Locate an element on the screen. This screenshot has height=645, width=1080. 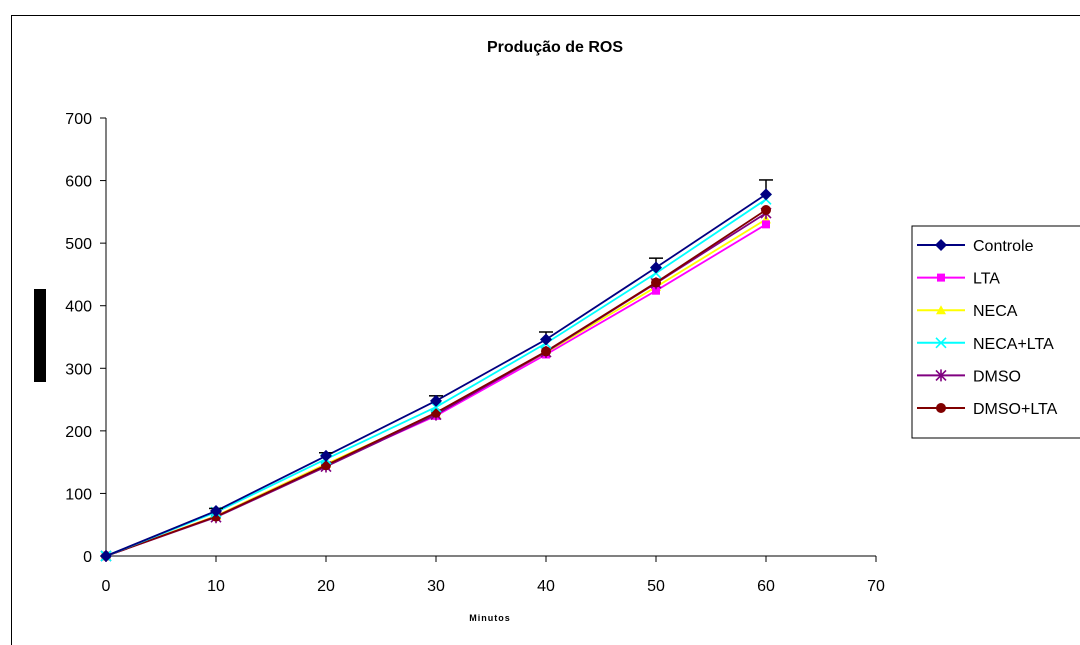
y-tick-label: 400 is located at coordinates (78, 307).